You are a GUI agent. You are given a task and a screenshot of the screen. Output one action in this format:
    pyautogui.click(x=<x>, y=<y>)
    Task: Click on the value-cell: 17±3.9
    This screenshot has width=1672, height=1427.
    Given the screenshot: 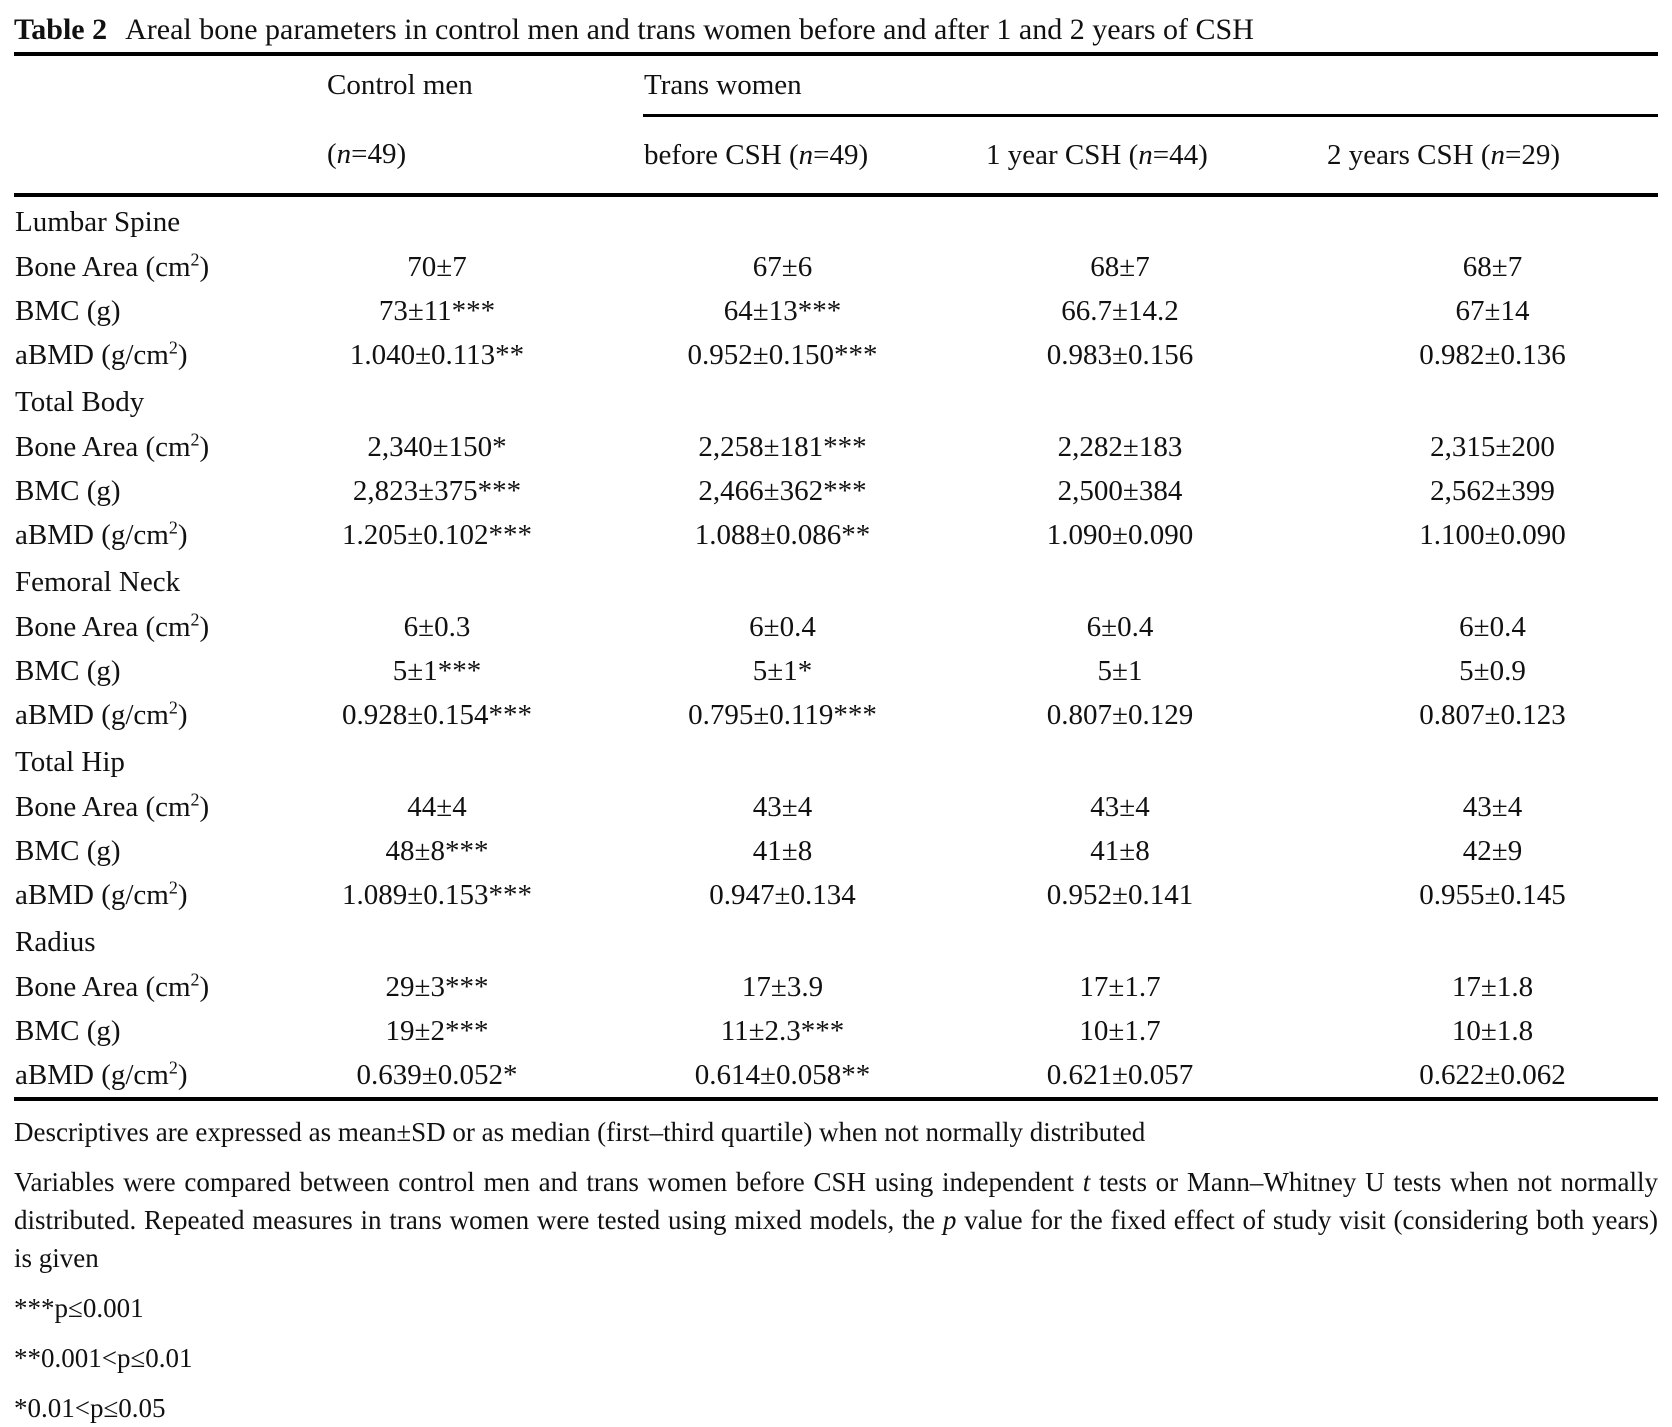 What is the action you would take?
    pyautogui.click(x=782, y=986)
    